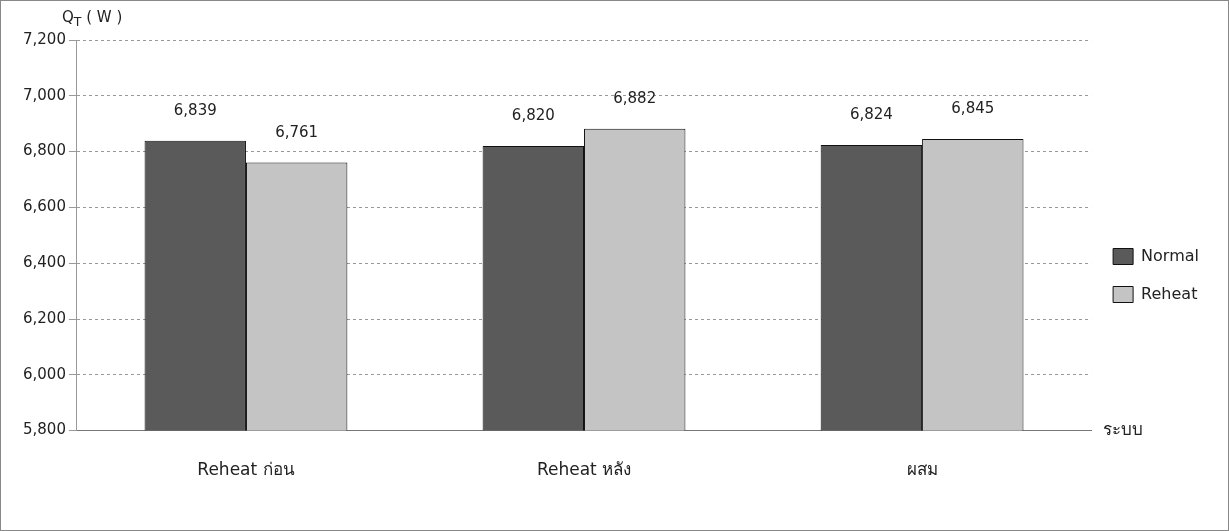 The width and height of the screenshot is (1229, 531). Describe the element at coordinates (871, 114) in the screenshot. I see `data-label: 6,824` at that location.